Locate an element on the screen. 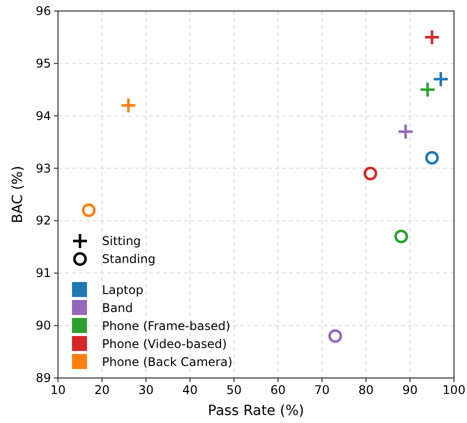  y-tick-label: 92 is located at coordinates (43, 221).